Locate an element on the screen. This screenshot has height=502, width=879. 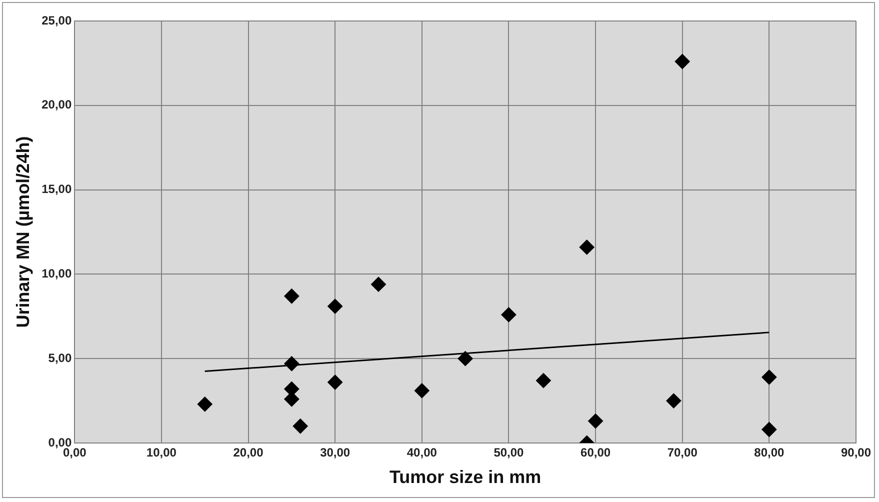
x-tick-label: 10,00 is located at coordinates (161, 453).